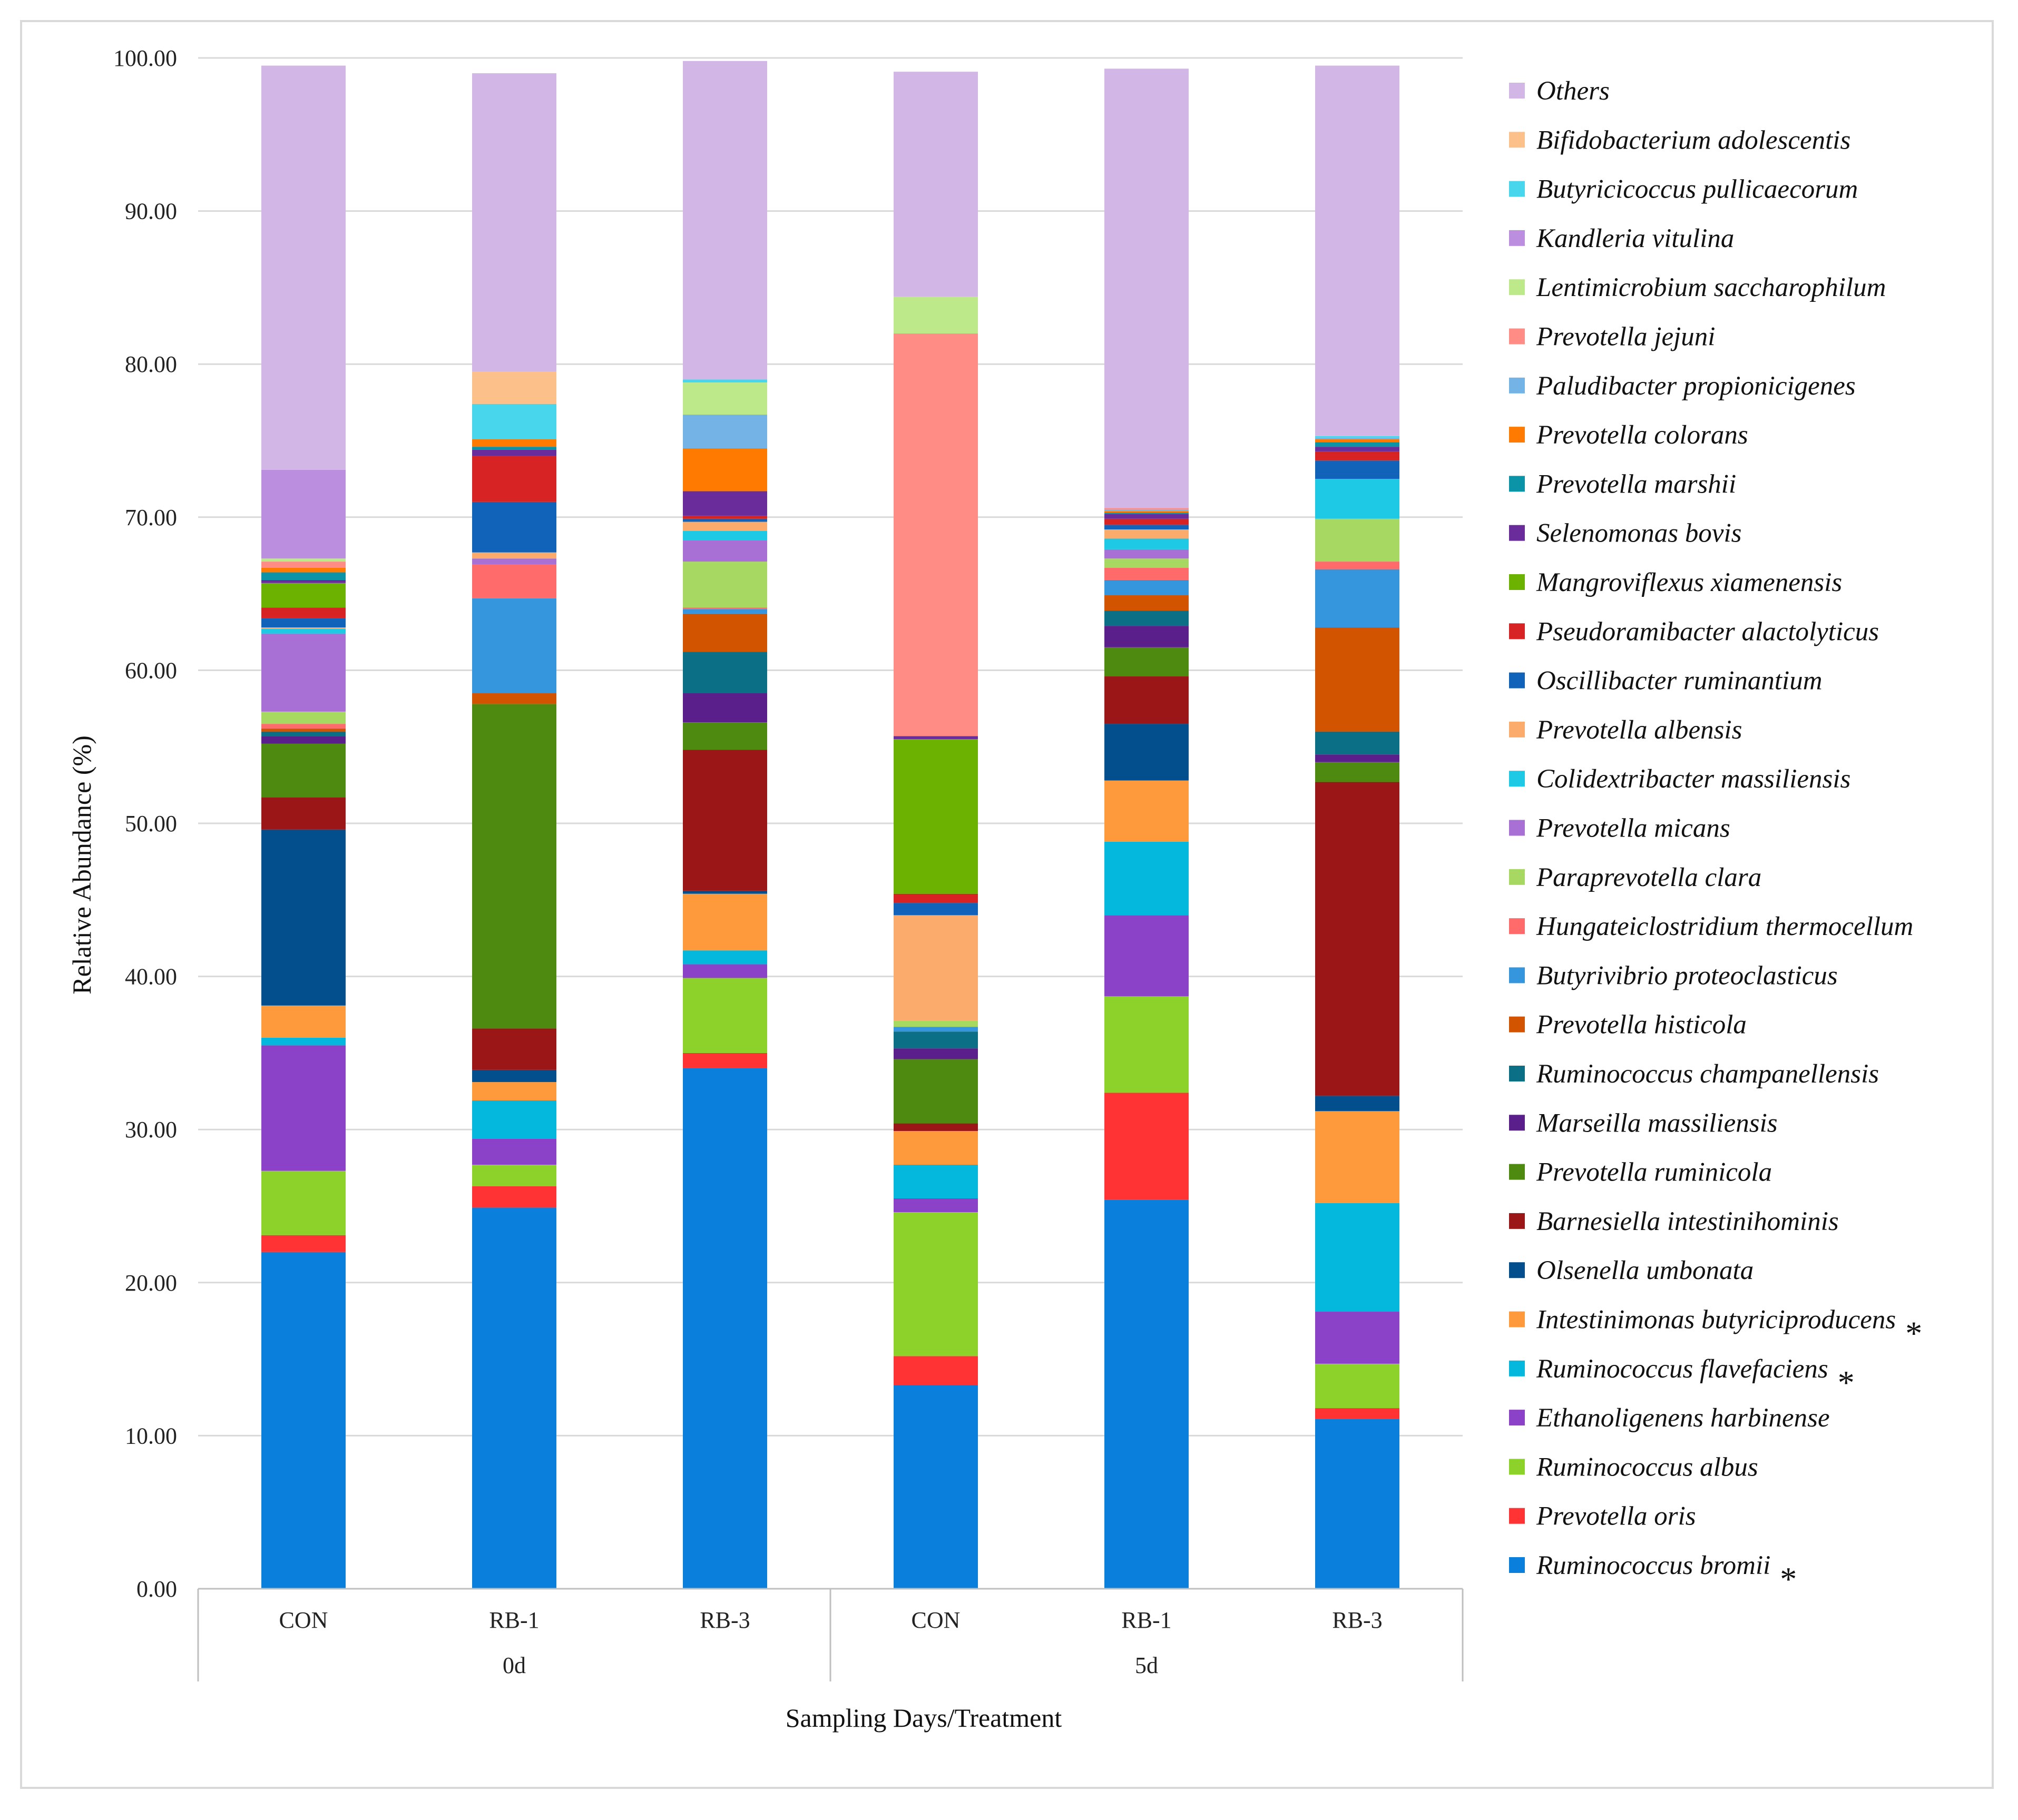 The image size is (2018, 1820). Describe the element at coordinates (151, 1283) in the screenshot. I see `y-tick-label: 20.00` at that location.